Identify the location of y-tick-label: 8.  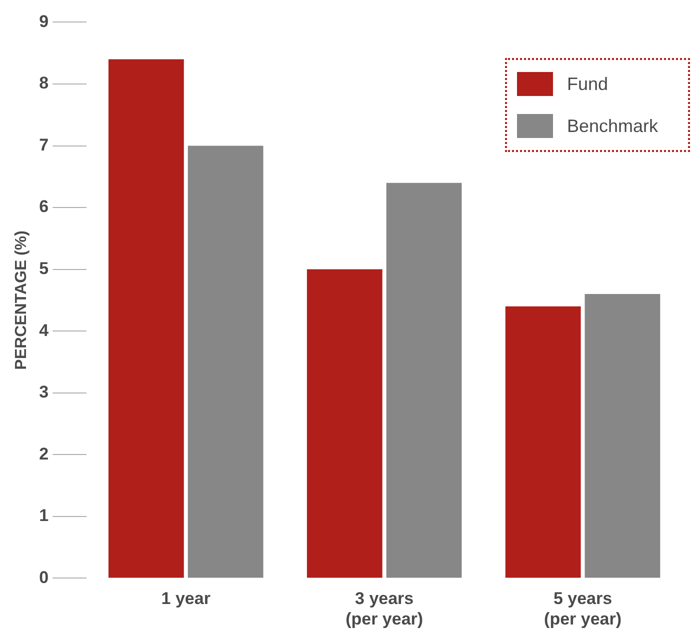
(44, 83).